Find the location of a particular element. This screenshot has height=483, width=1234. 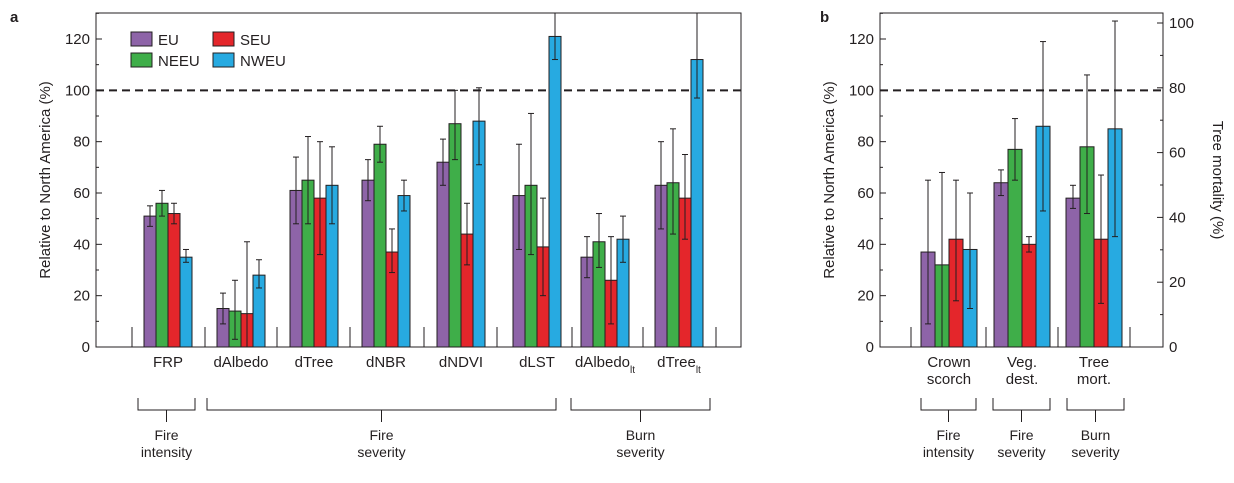

x-category-label: dNDVI is located at coordinates (461, 362).